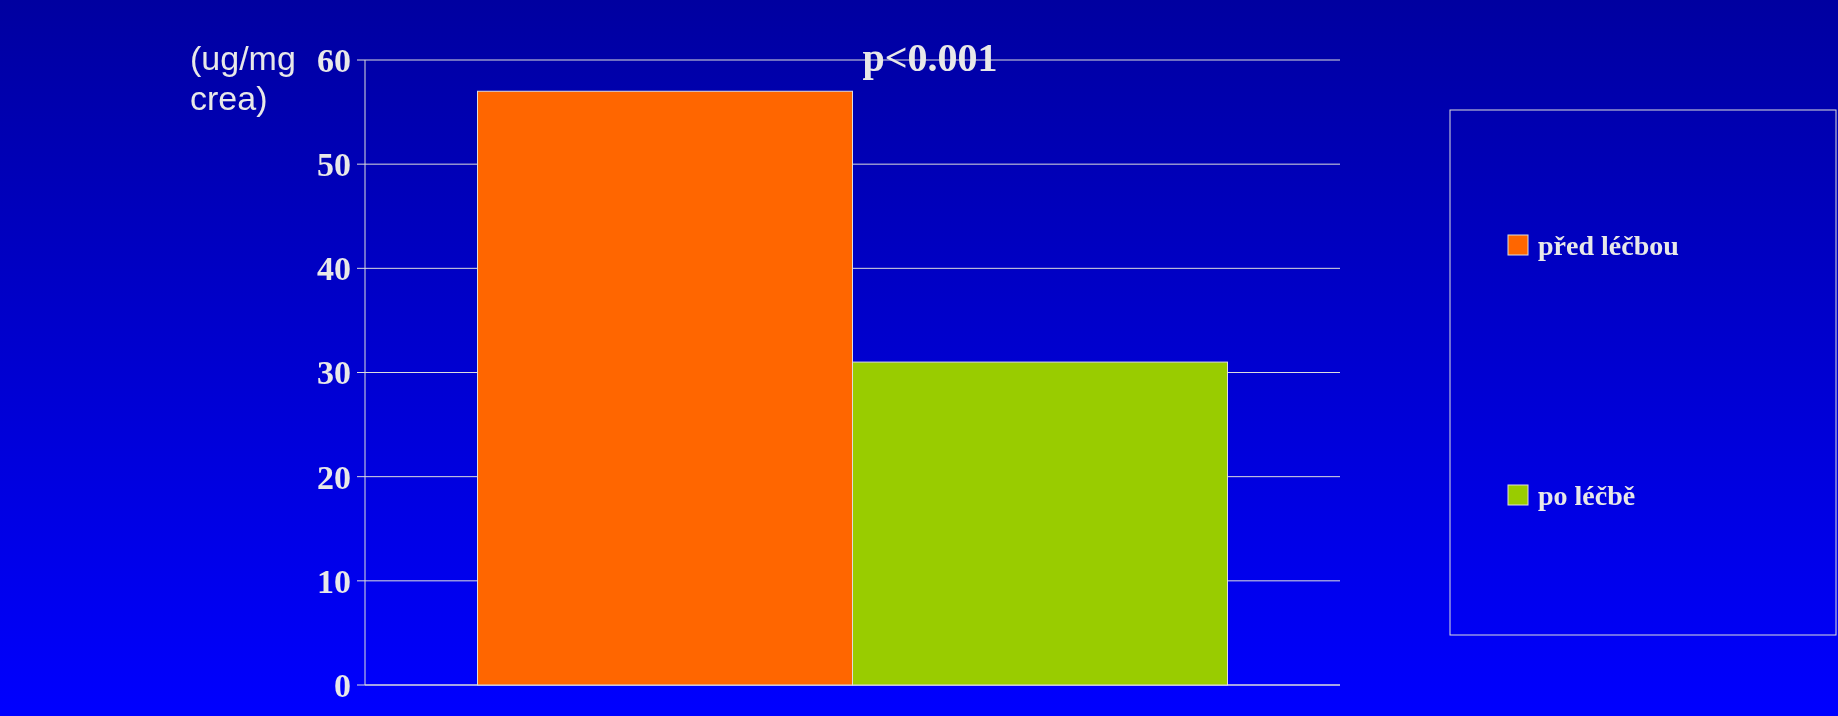 This screenshot has height=716, width=1838. I want to click on legend-label: před léčbou, so click(1608, 245).